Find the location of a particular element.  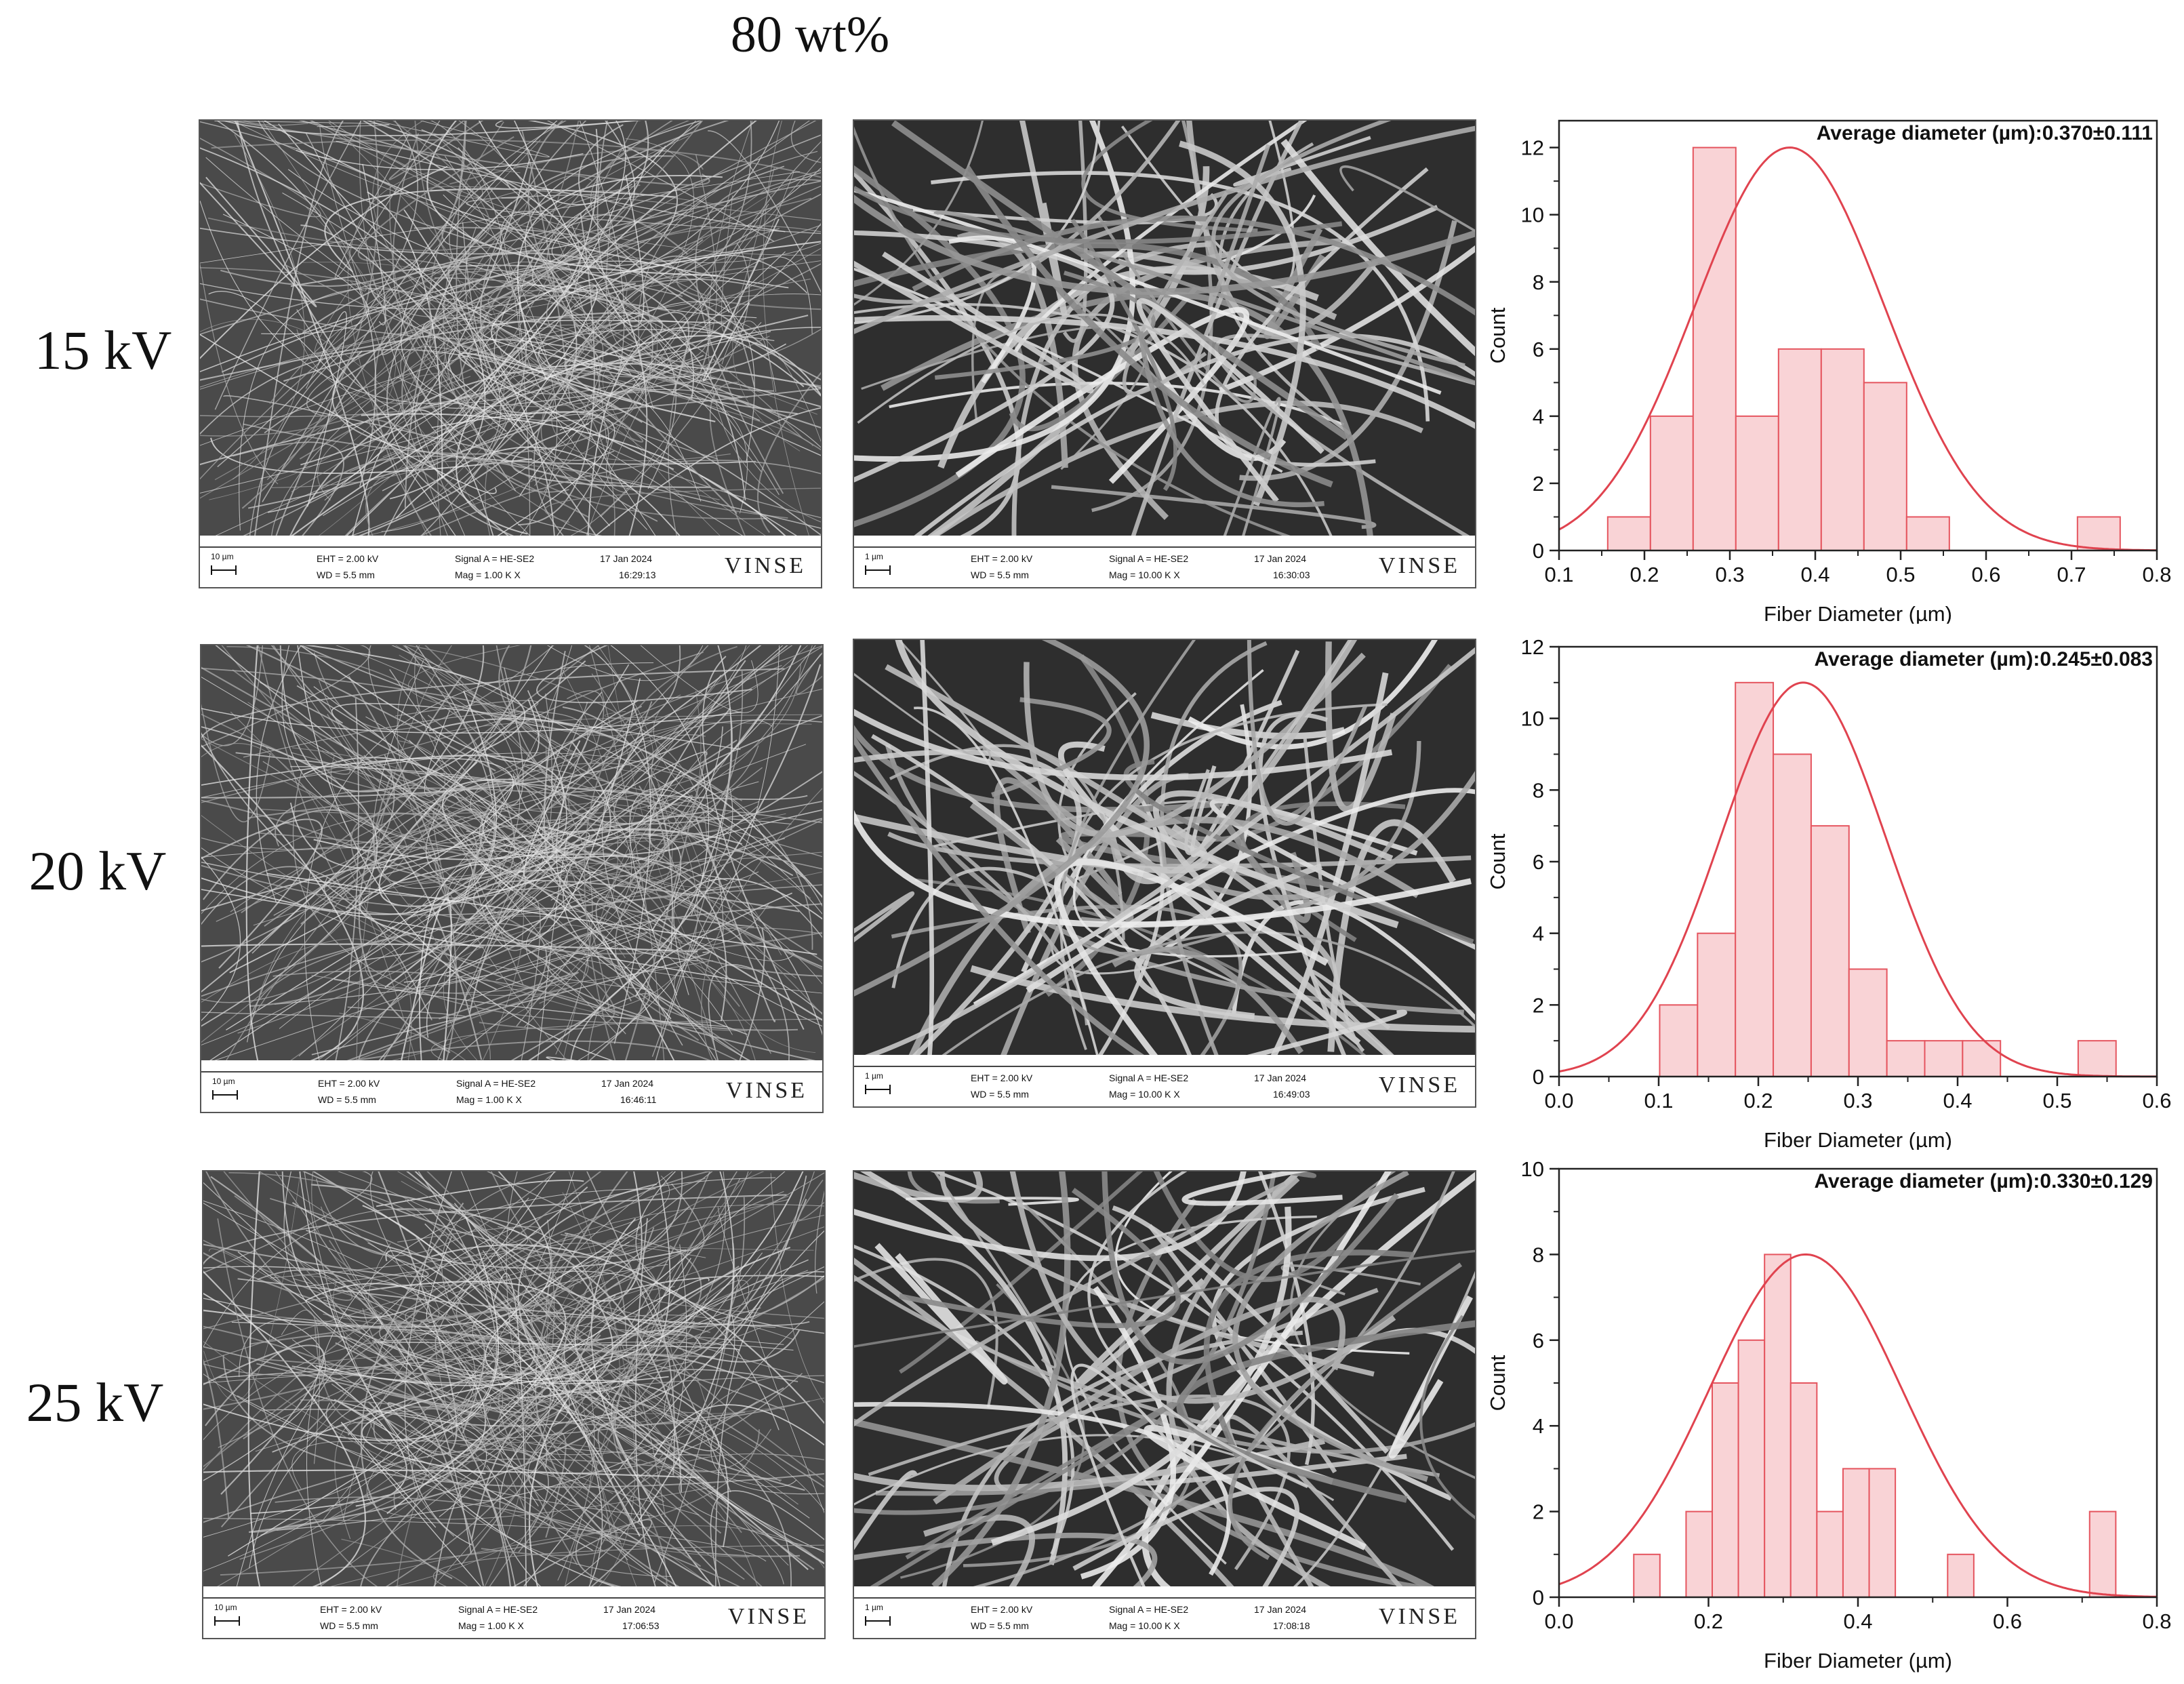

gaussian-fit-line is located at coordinates (1858, 349).